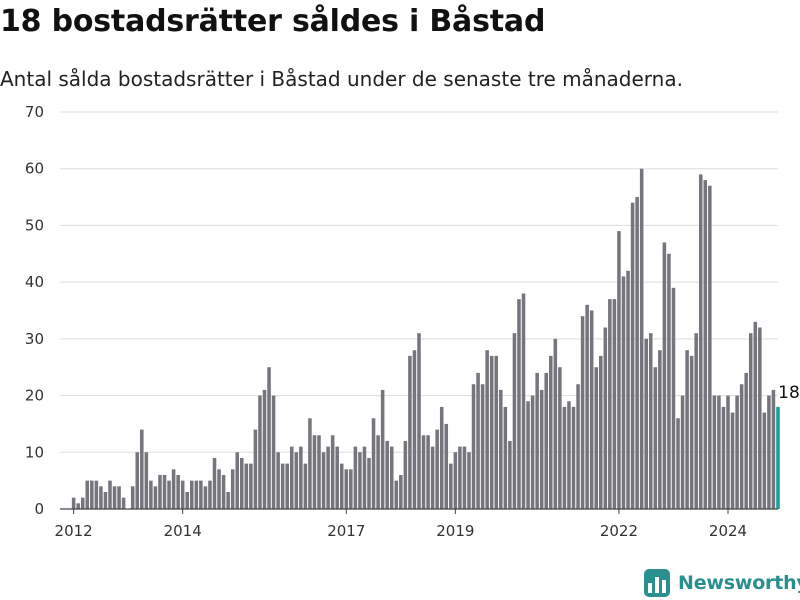 This screenshot has height=600, width=800. I want to click on y-tick-label: 40, so click(34, 282).